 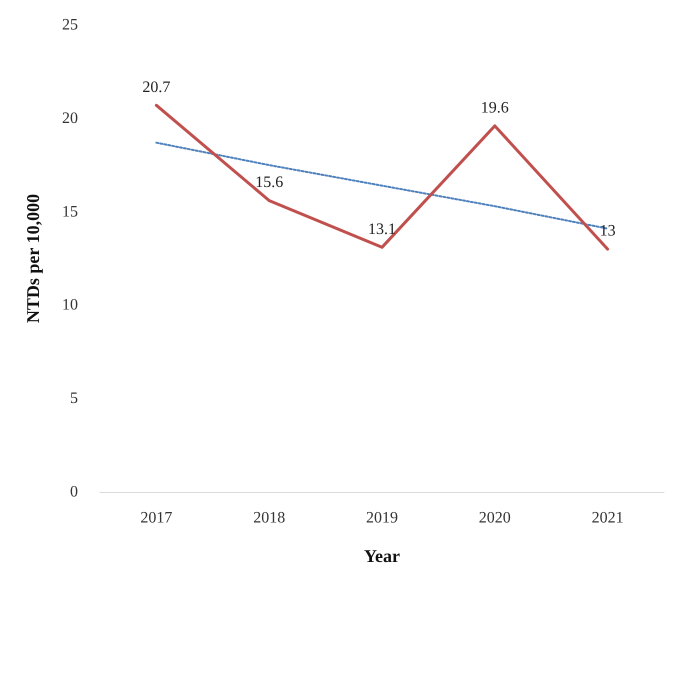 What do you see at coordinates (269, 518) in the screenshot?
I see `x-tick-label: 2018` at bounding box center [269, 518].